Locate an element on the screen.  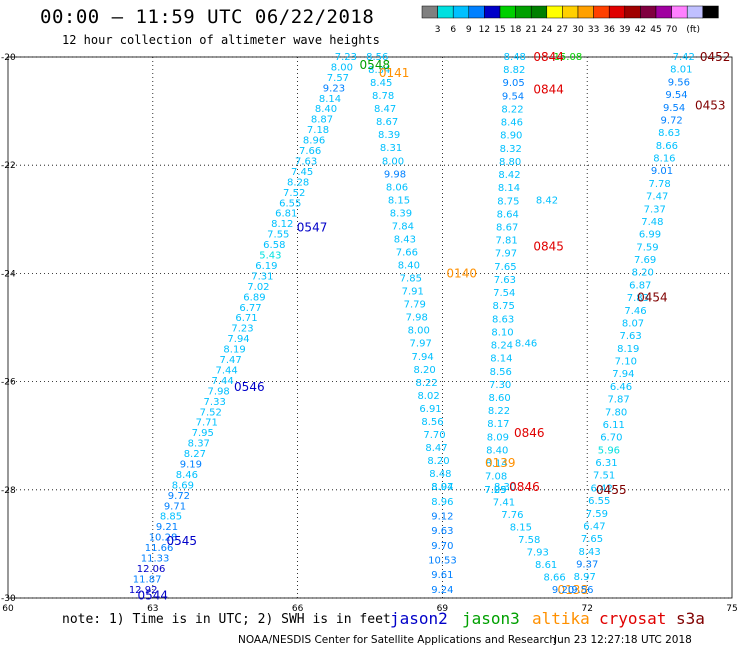
pass-time-label: 0845 is located at coordinates (548, 246).